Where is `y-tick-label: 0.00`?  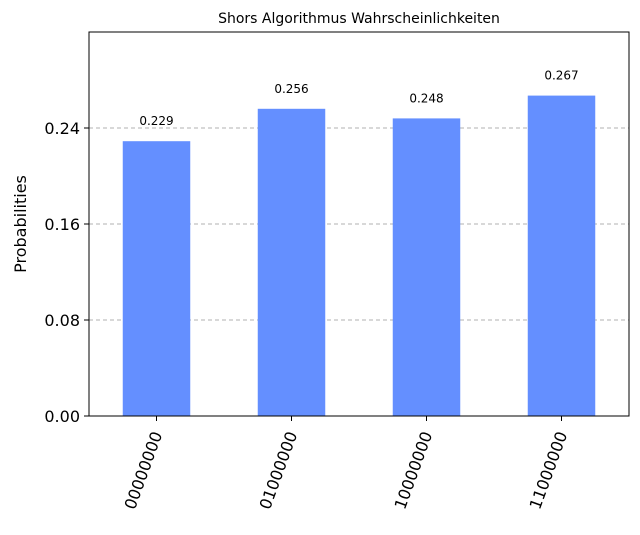 y-tick-label: 0.00 is located at coordinates (62, 416).